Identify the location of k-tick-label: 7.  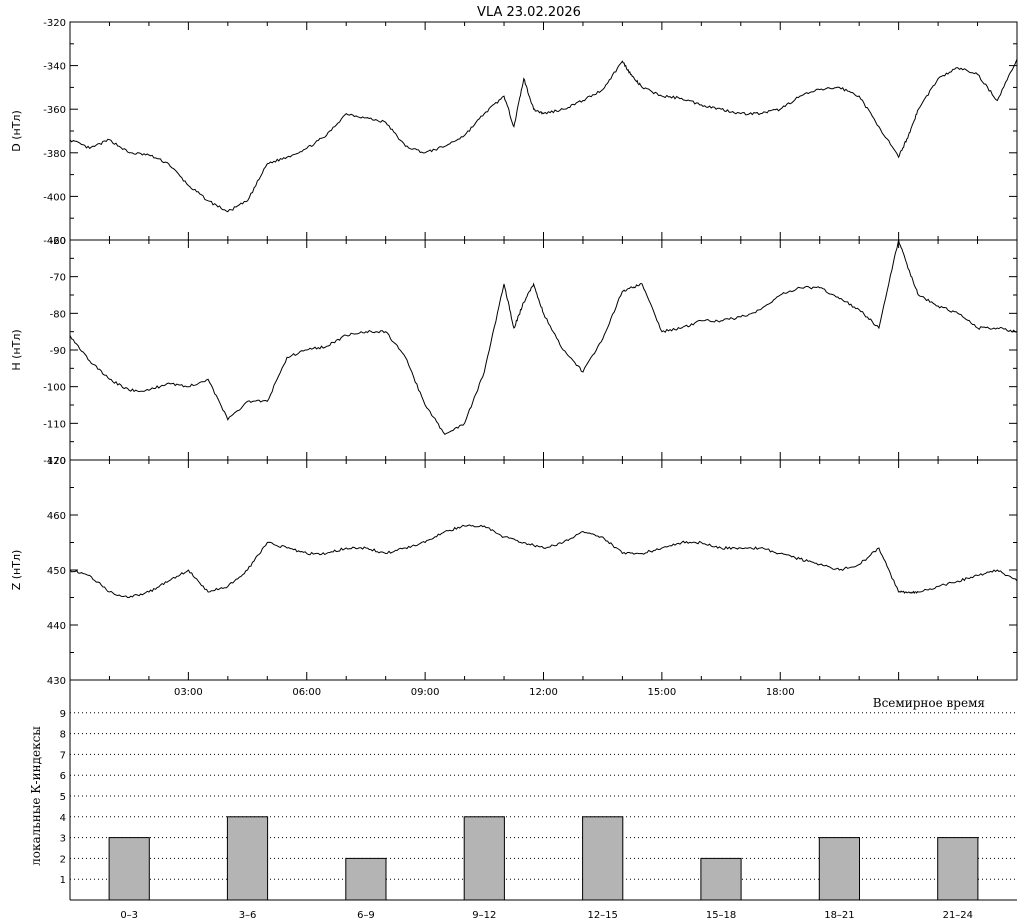
(63, 755).